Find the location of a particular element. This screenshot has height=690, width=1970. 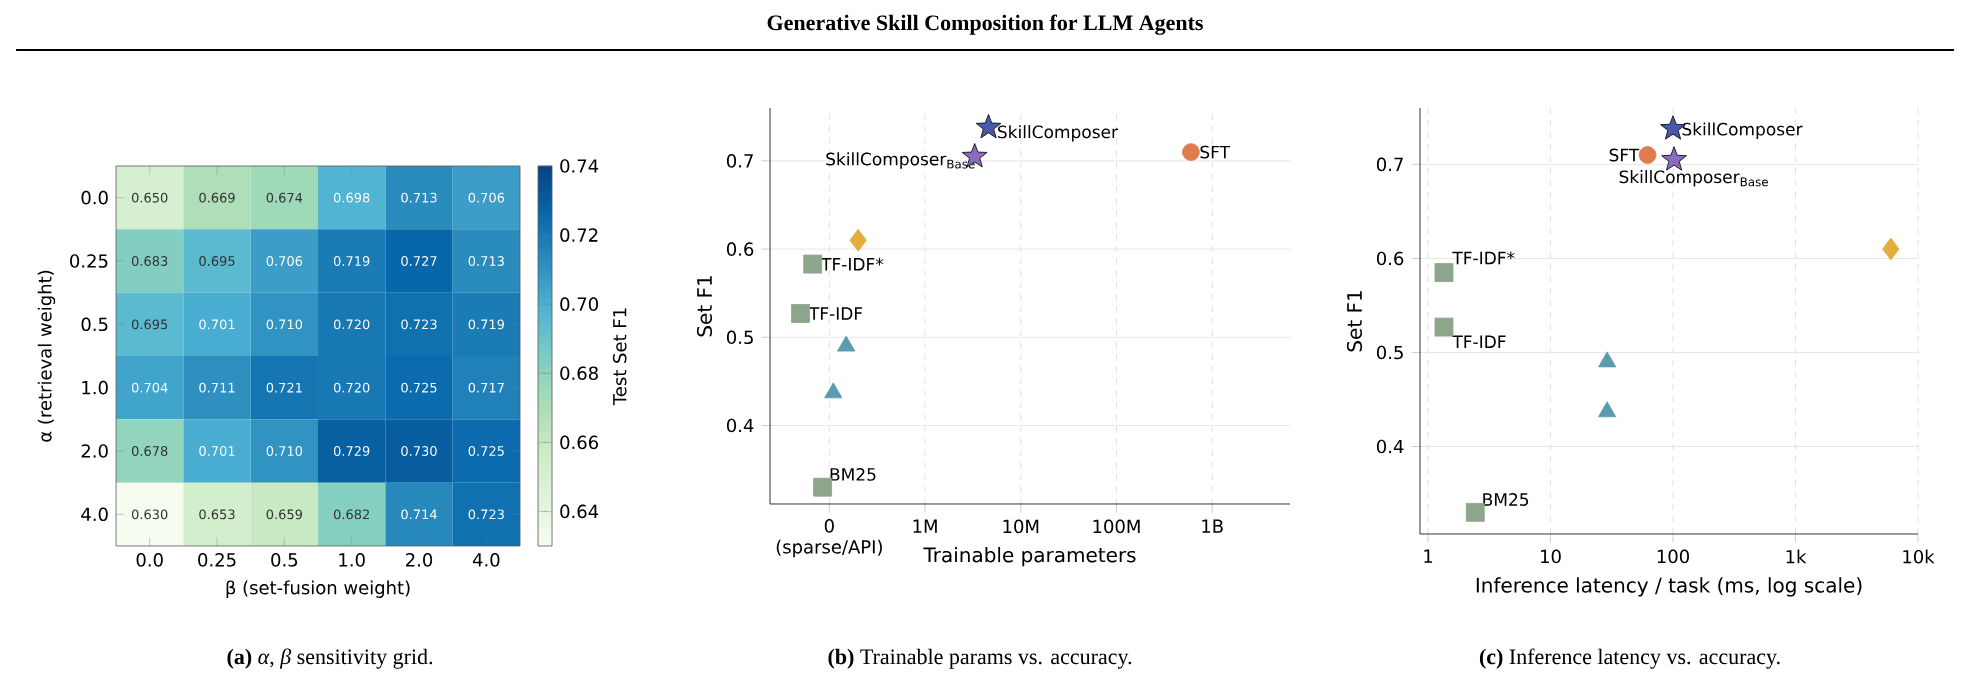

y-tick-label: 2.0 is located at coordinates (94, 451).